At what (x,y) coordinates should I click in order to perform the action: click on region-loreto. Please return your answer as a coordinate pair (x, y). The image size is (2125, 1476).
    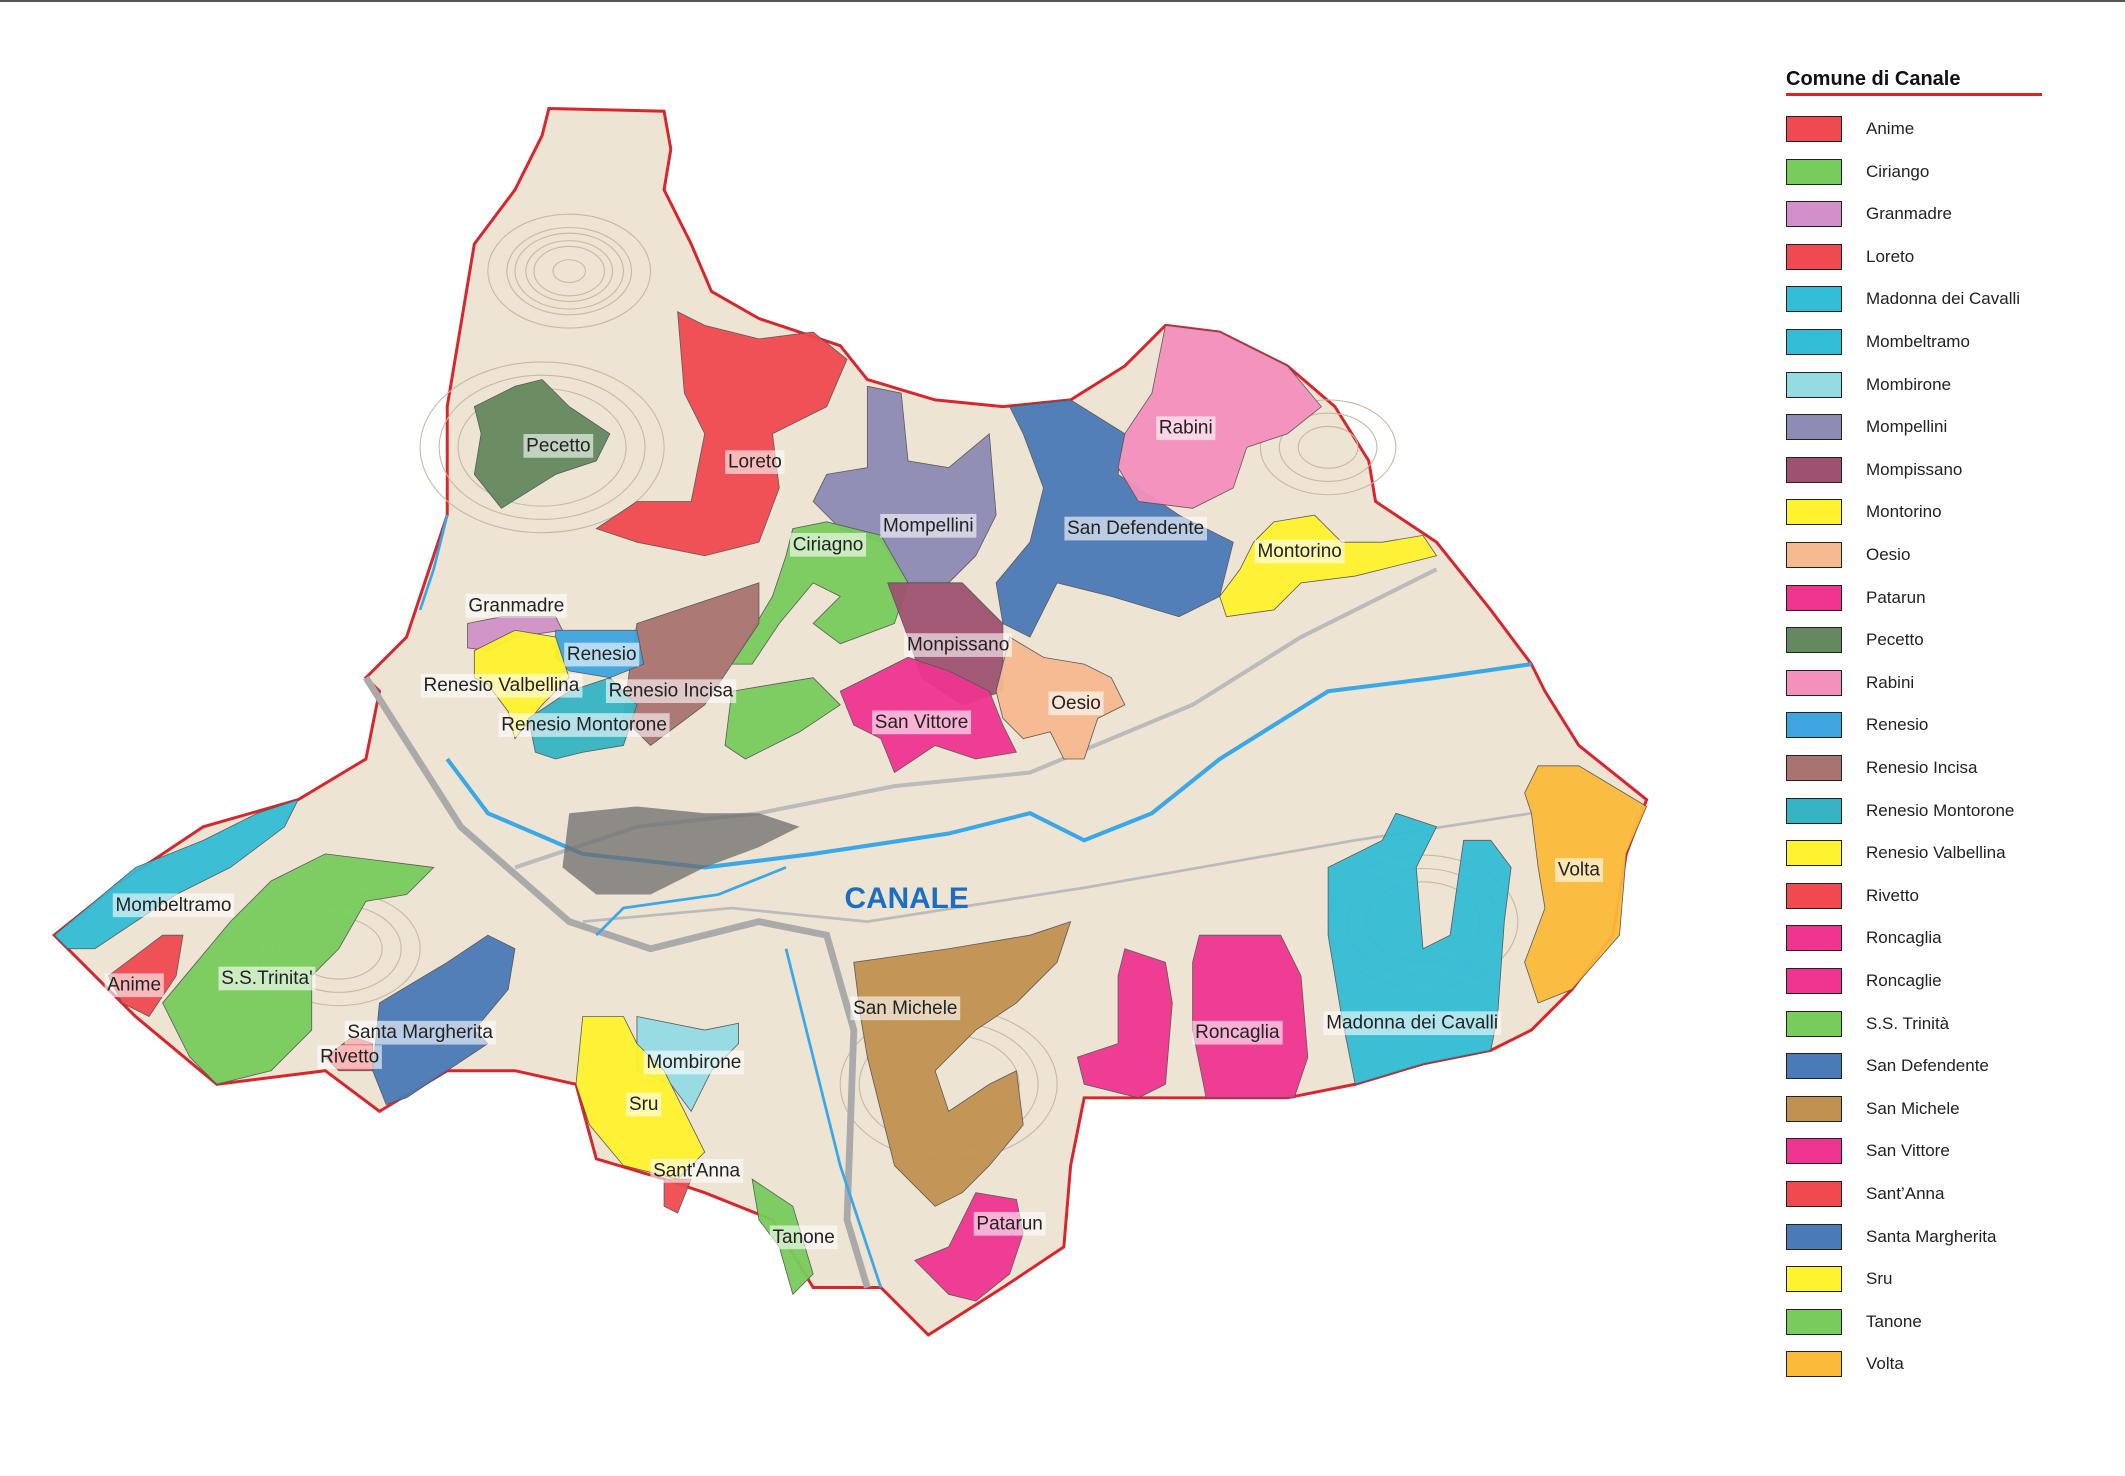
    Looking at the image, I should click on (721, 434).